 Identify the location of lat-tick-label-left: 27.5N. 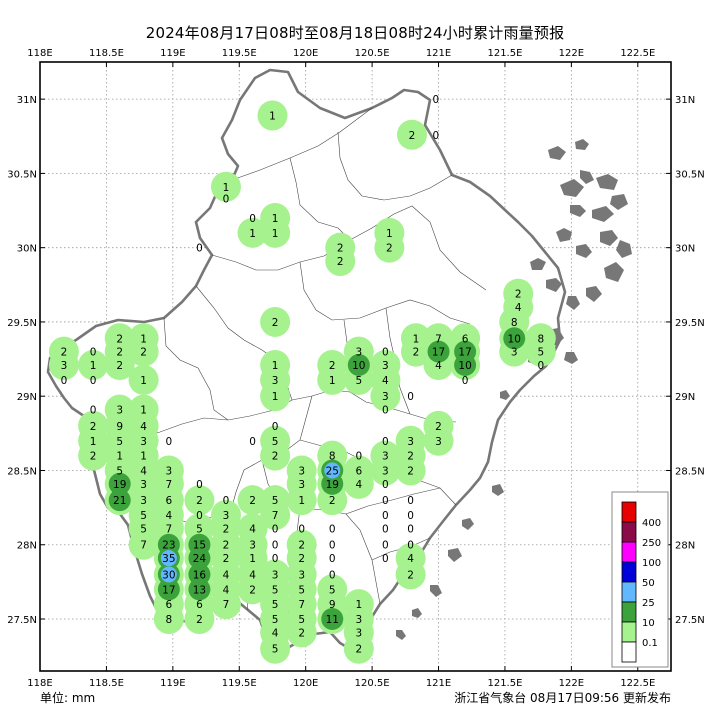
(22, 620).